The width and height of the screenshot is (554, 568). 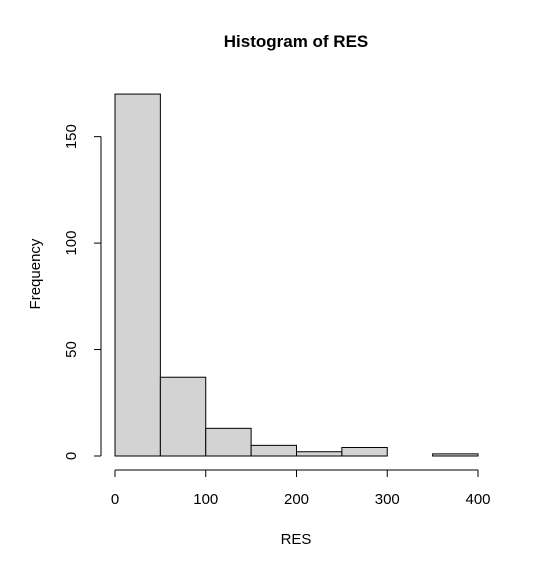 I want to click on y-tick-label: 150, so click(x=71, y=136).